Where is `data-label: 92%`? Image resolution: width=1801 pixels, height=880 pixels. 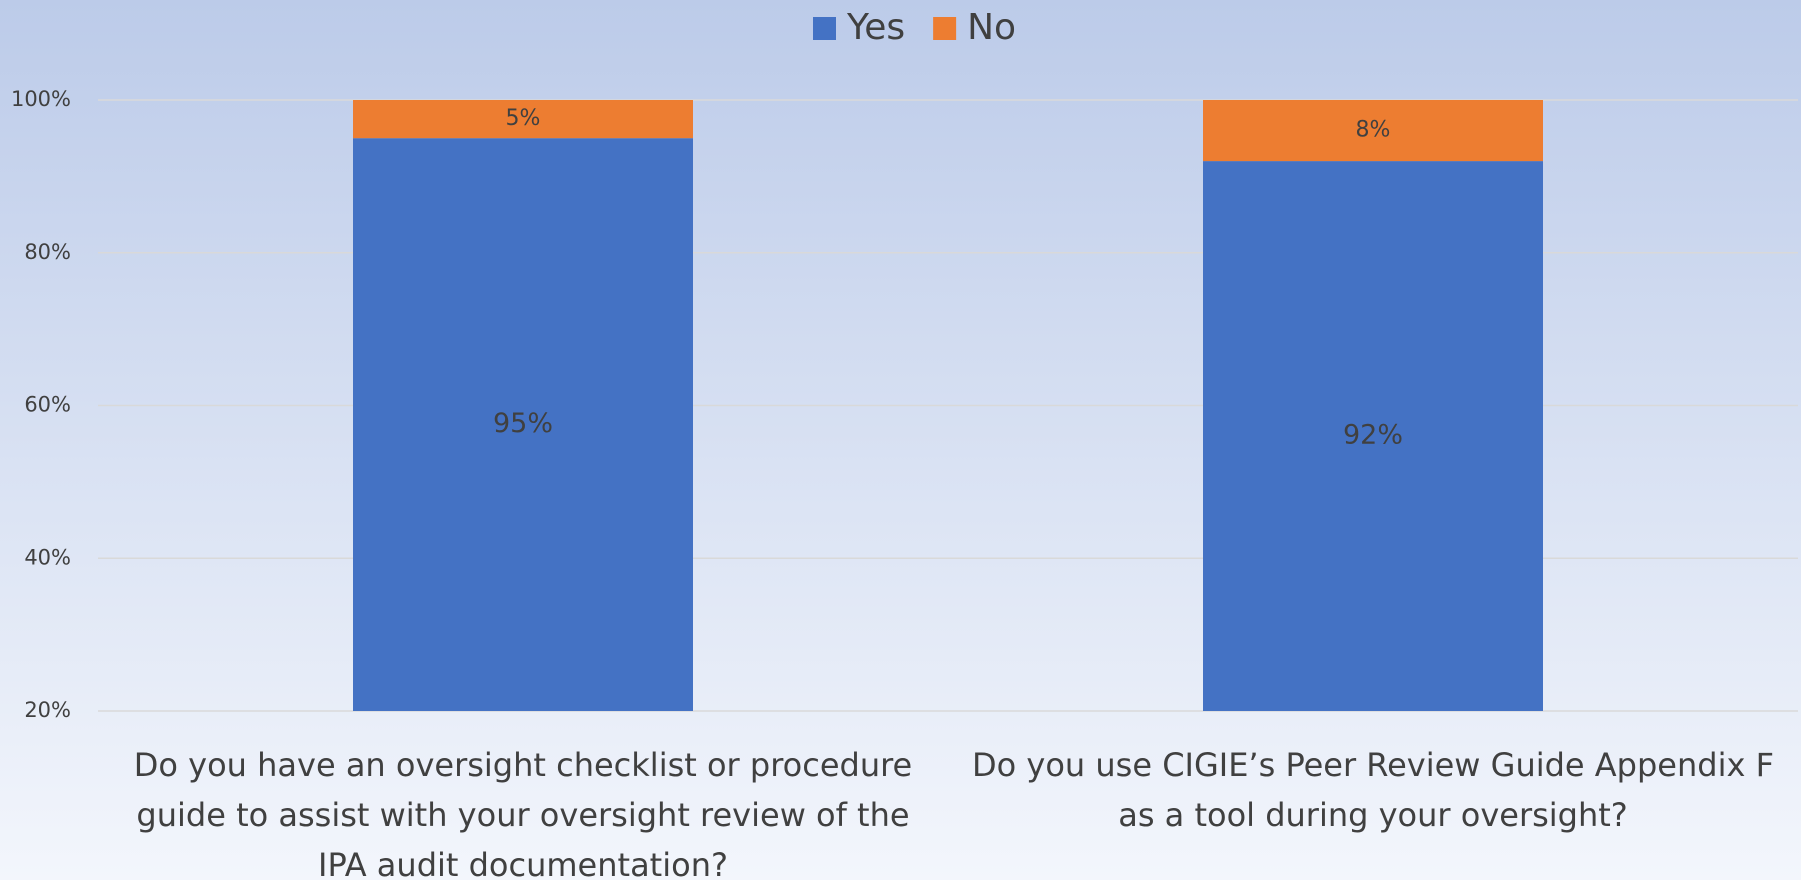 data-label: 92% is located at coordinates (1373, 435).